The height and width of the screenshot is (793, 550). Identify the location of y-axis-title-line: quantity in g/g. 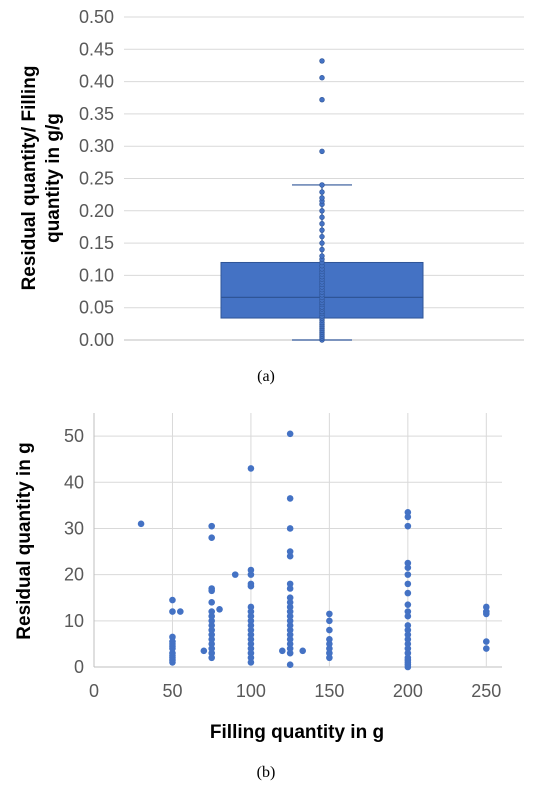
(53, 178).